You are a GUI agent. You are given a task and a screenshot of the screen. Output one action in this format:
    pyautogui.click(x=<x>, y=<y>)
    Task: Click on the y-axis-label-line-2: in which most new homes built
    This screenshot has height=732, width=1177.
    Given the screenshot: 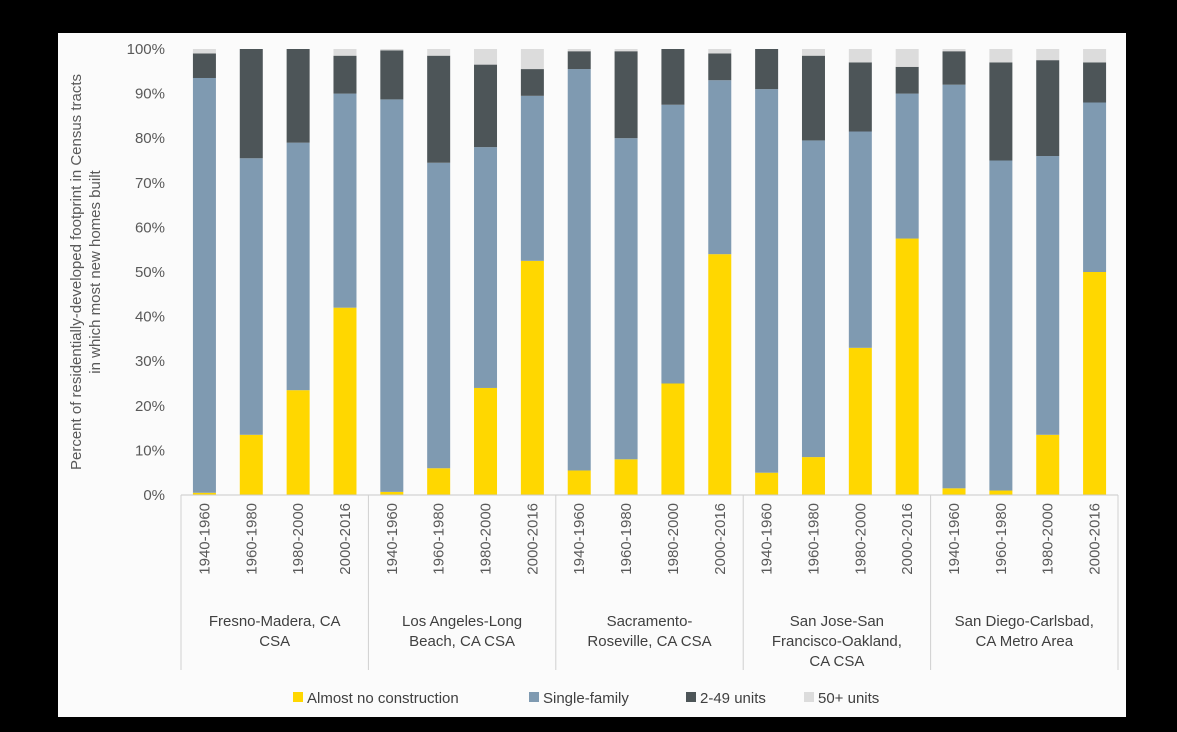 What is the action you would take?
    pyautogui.click(x=95, y=271)
    